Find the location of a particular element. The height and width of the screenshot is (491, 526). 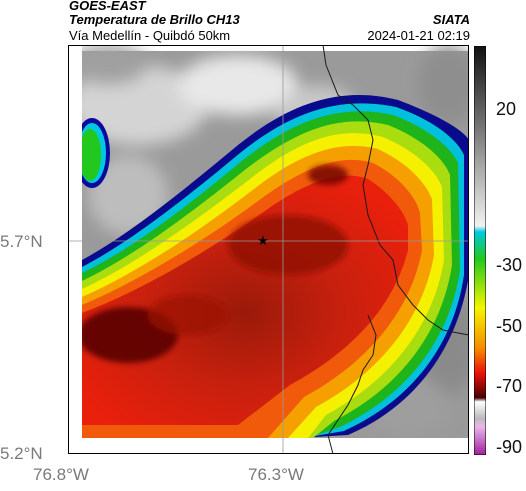

colorbar-tick: -70 is located at coordinates (509, 386).